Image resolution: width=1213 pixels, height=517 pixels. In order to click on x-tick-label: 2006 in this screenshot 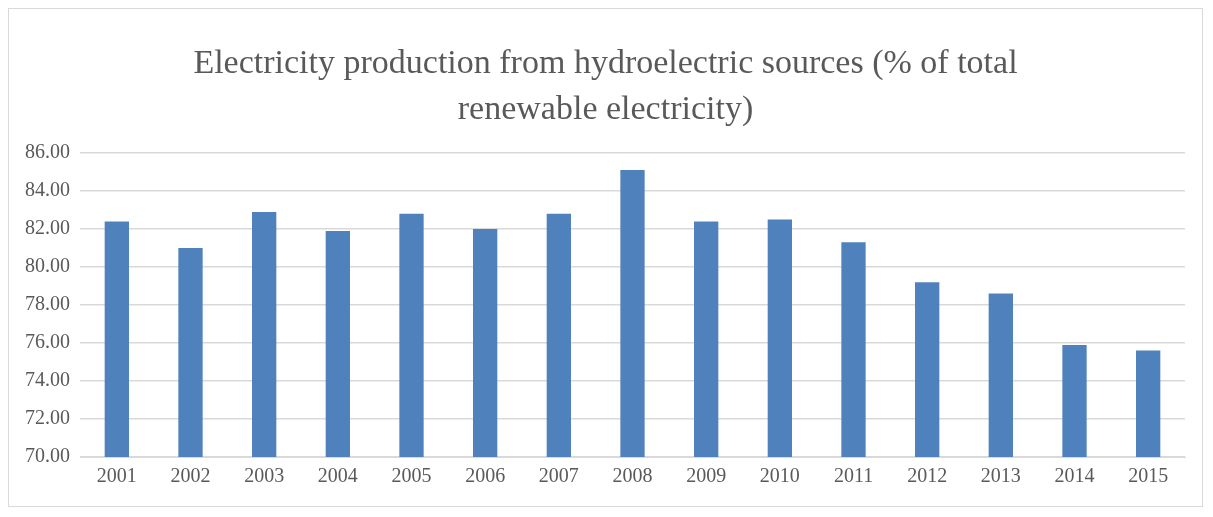, I will do `click(485, 475)`.